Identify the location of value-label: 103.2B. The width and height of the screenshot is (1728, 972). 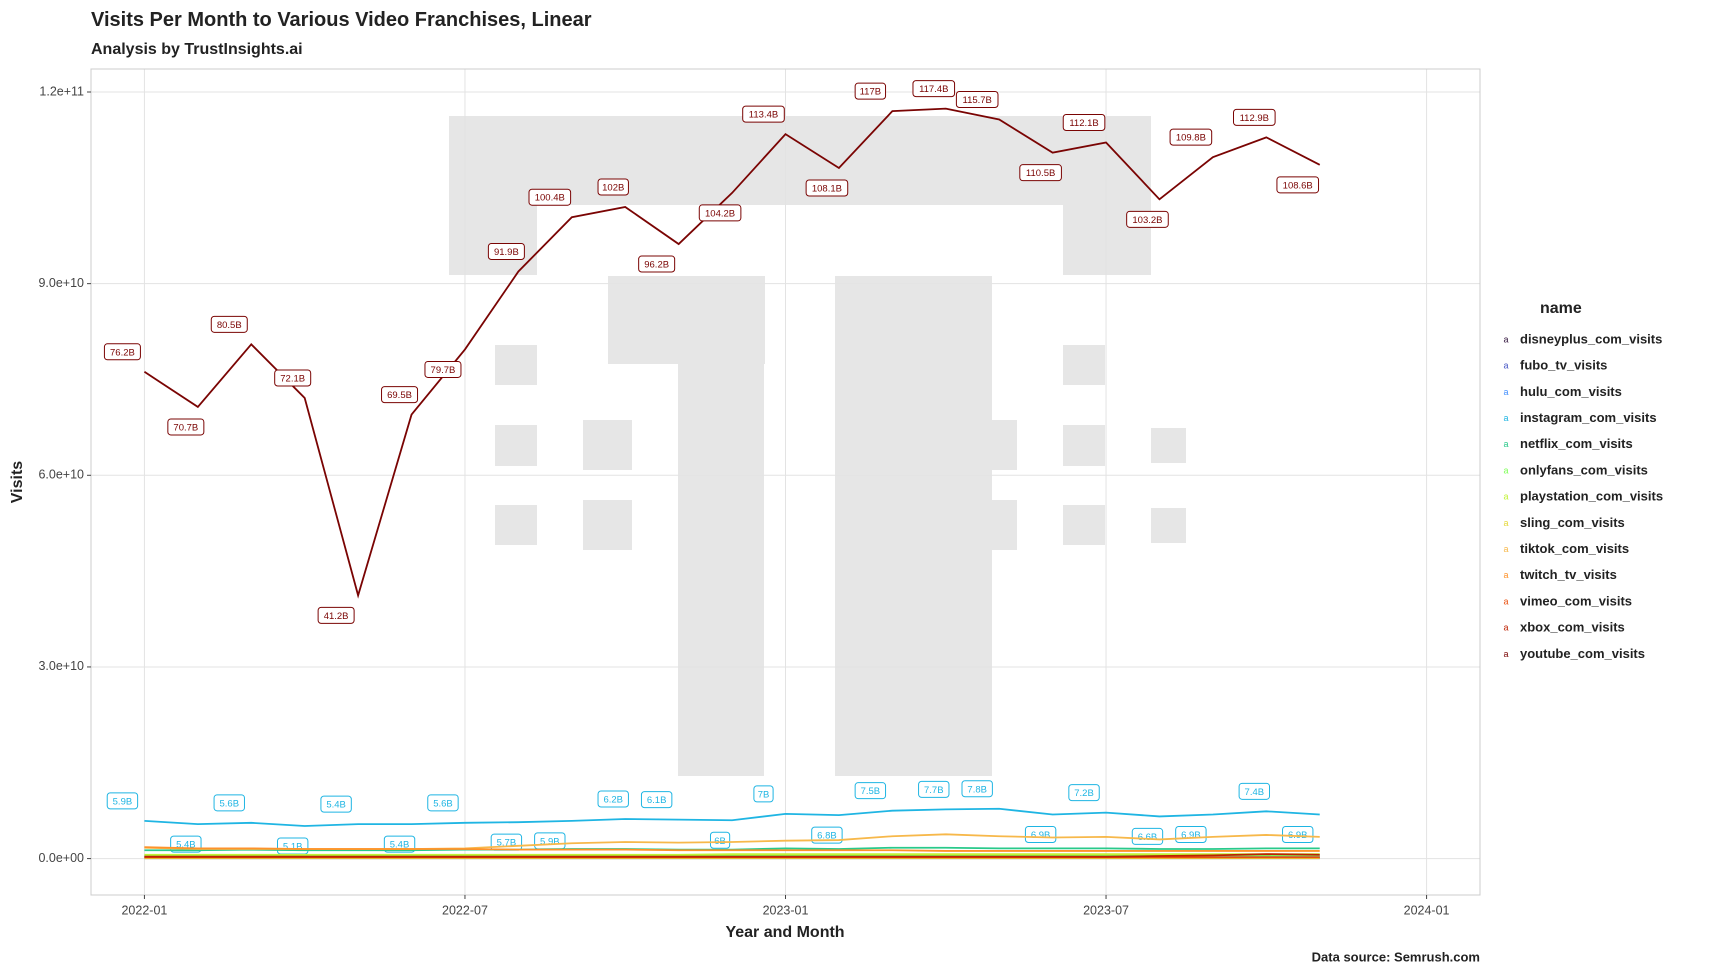
(1147, 220).